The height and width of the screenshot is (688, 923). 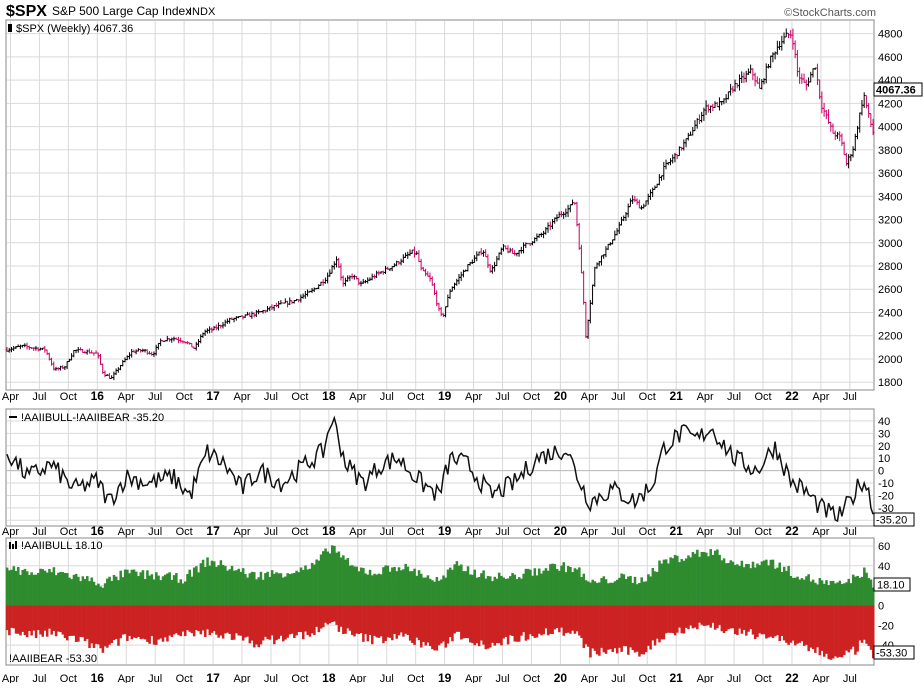 I want to click on bear-last-value-tag: -53.30, so click(x=894, y=652).